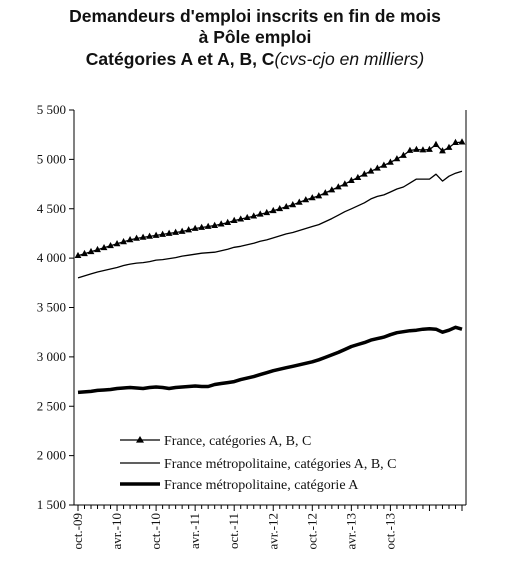 Image resolution: width=510 pixels, height=587 pixels. Describe the element at coordinates (140, 439) in the screenshot. I see `legend-marker` at that location.